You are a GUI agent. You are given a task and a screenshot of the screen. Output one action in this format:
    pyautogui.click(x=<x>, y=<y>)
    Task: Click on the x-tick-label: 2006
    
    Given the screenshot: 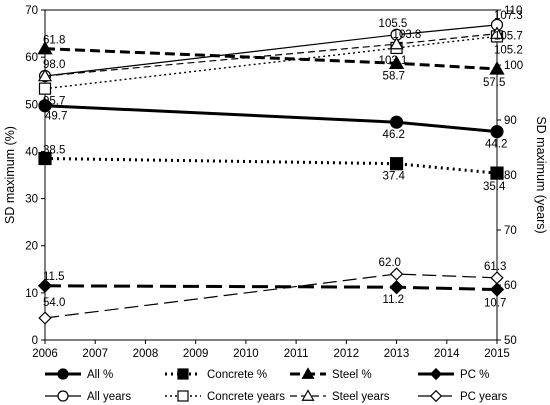 What is the action you would take?
    pyautogui.click(x=45, y=354)
    